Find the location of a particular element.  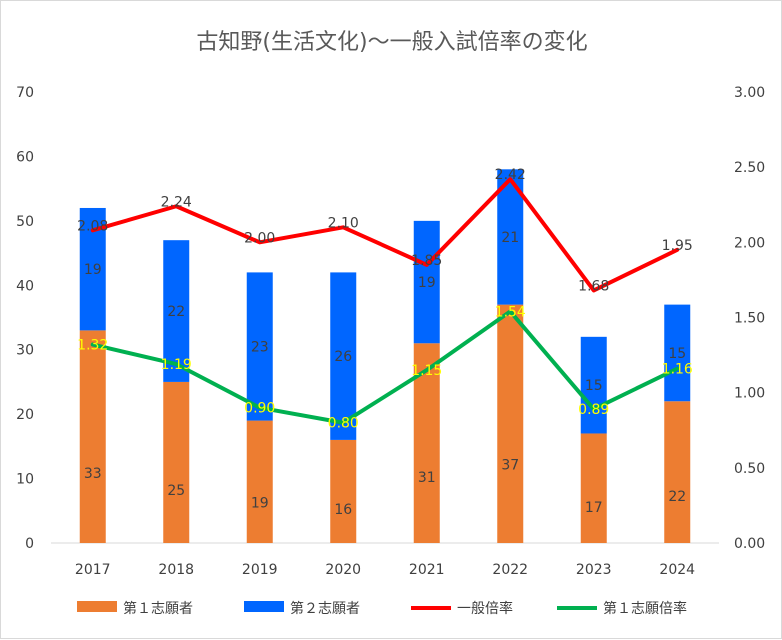

general-ratio-line is located at coordinates (385, 235).